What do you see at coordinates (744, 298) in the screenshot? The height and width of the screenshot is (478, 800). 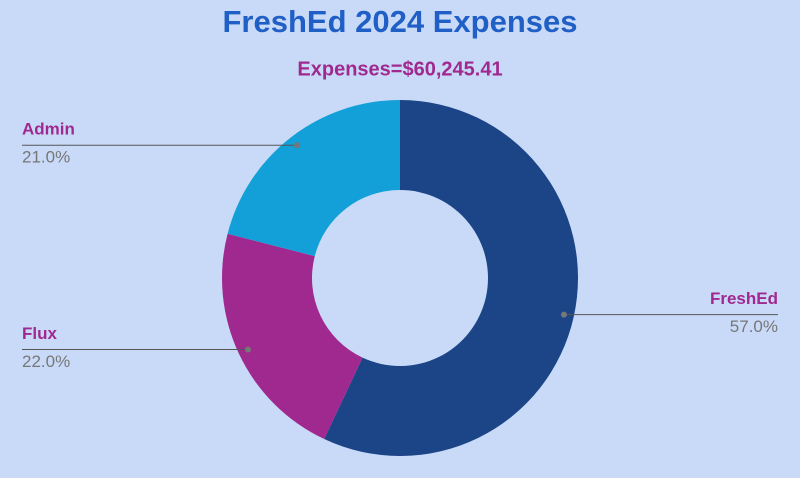 I see `slice-label: FreshEd` at bounding box center [744, 298].